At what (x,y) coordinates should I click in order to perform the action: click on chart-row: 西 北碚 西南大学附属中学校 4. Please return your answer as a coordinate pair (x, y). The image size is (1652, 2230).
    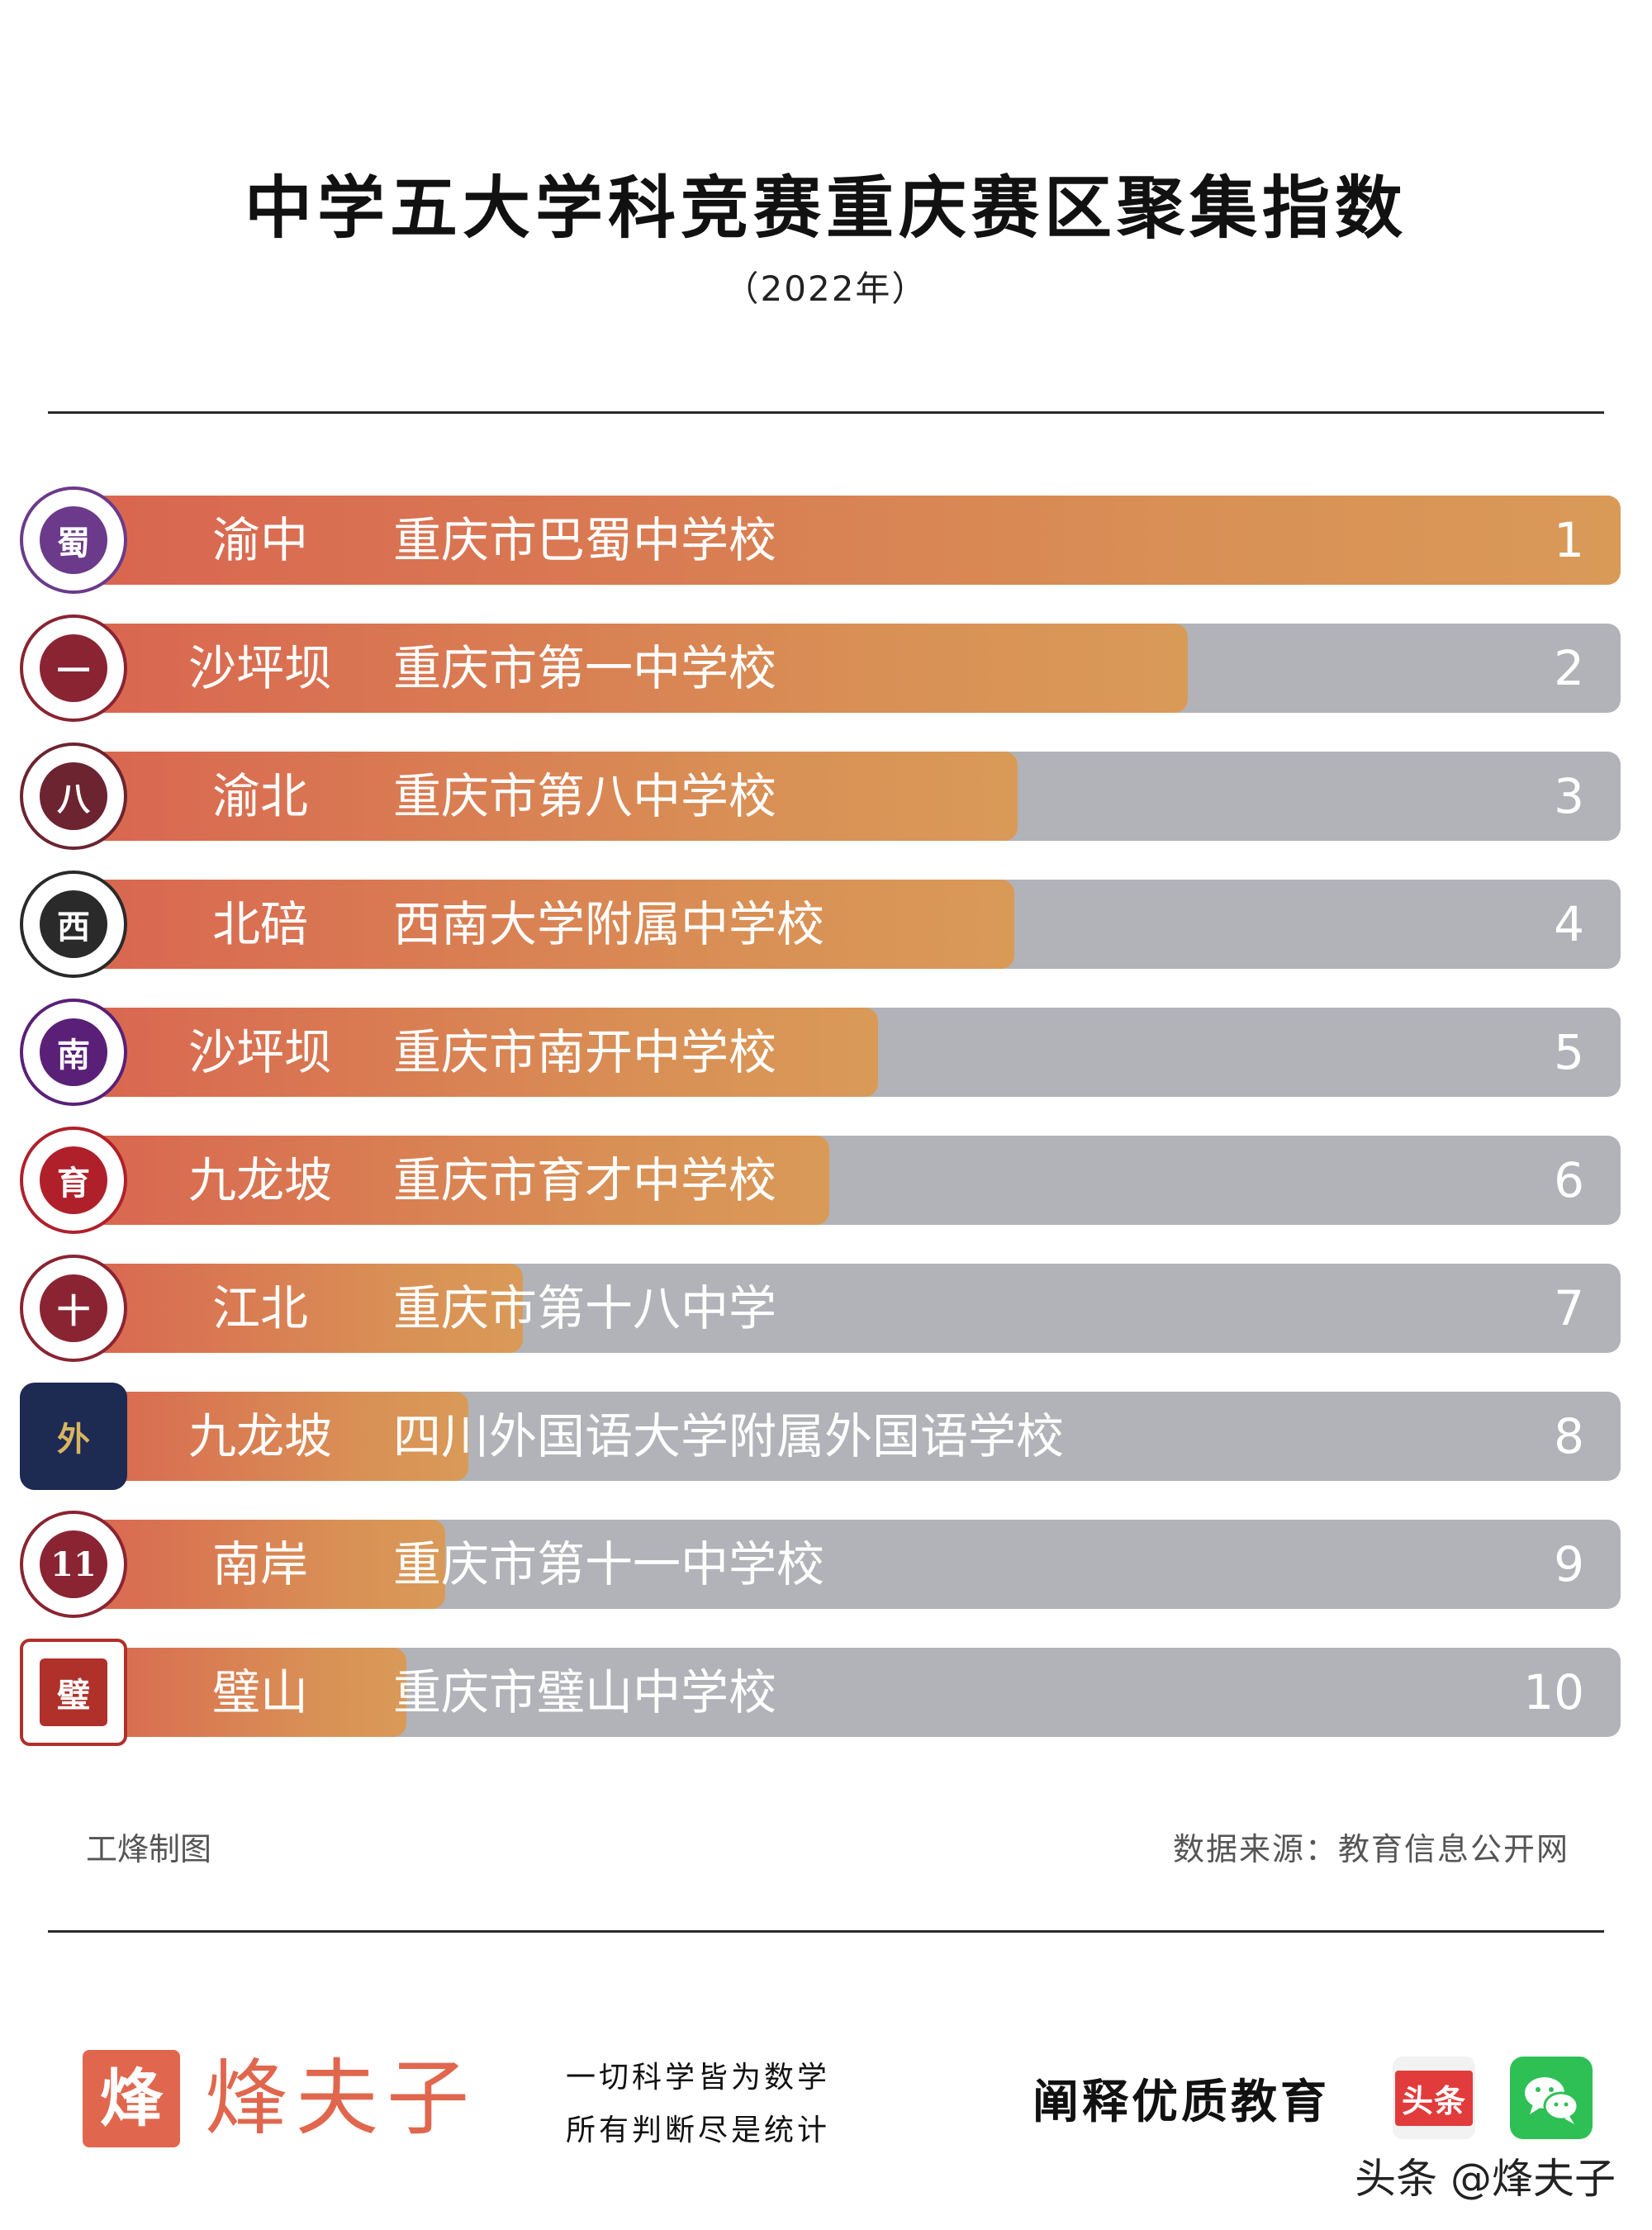
    Looking at the image, I should click on (826, 924).